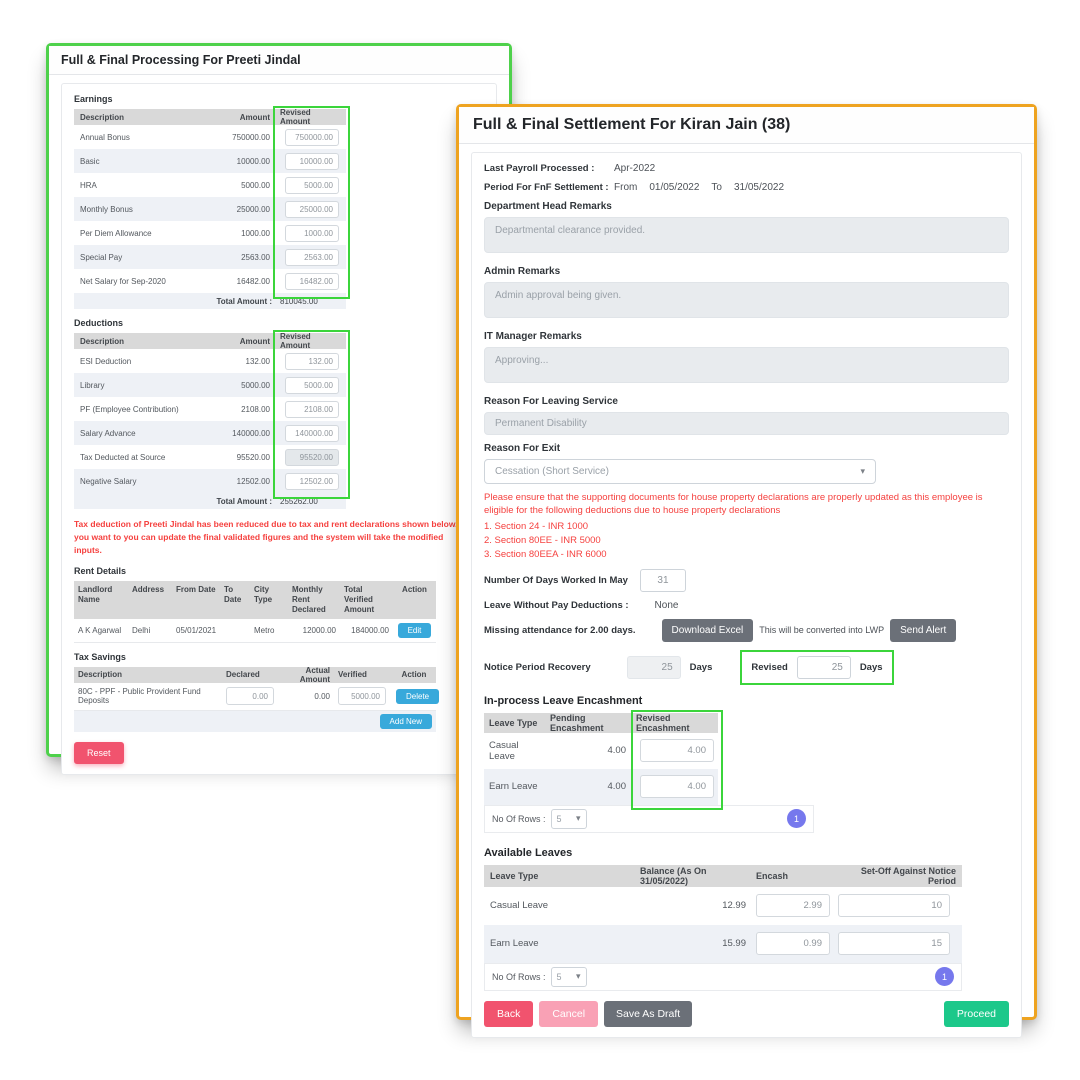  Describe the element at coordinates (405, 721) in the screenshot. I see `add-new-button: Add New` at that location.